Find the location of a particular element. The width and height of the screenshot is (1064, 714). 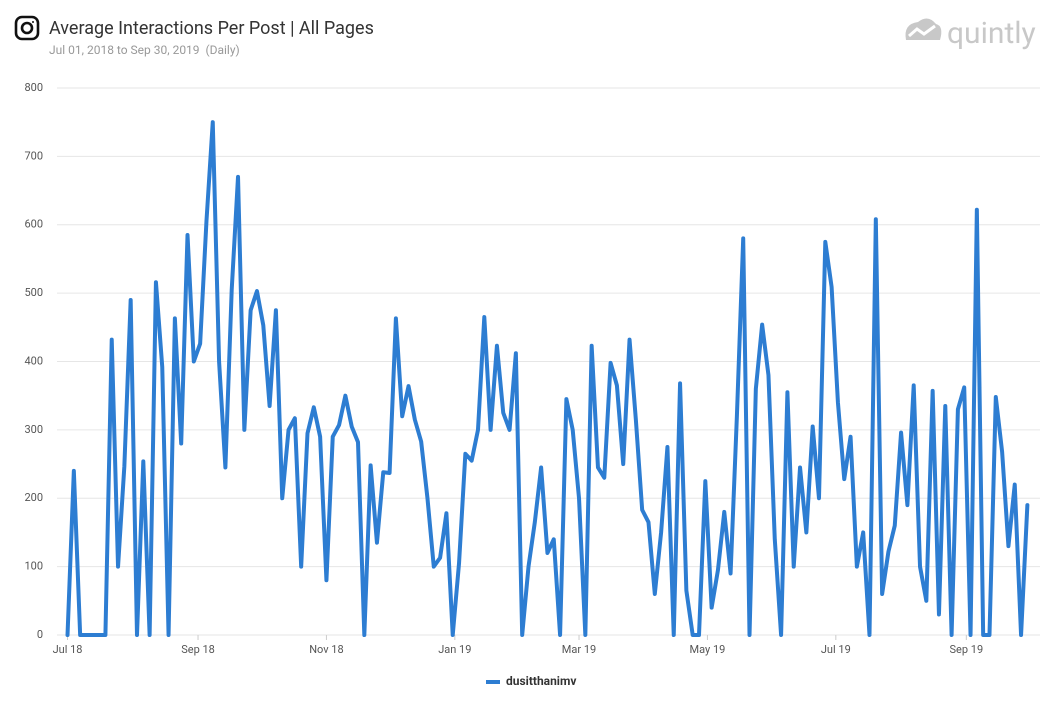

y-tick-label: 0 is located at coordinates (40, 634).